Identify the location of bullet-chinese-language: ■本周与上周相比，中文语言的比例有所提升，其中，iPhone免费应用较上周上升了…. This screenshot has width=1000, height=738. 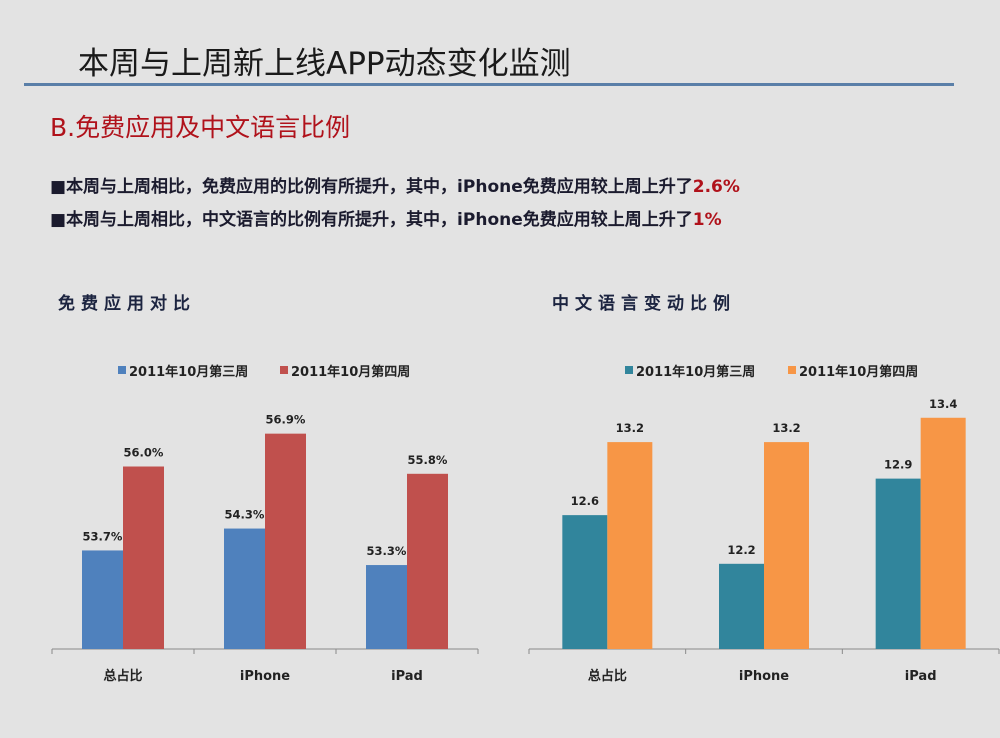
(386, 217).